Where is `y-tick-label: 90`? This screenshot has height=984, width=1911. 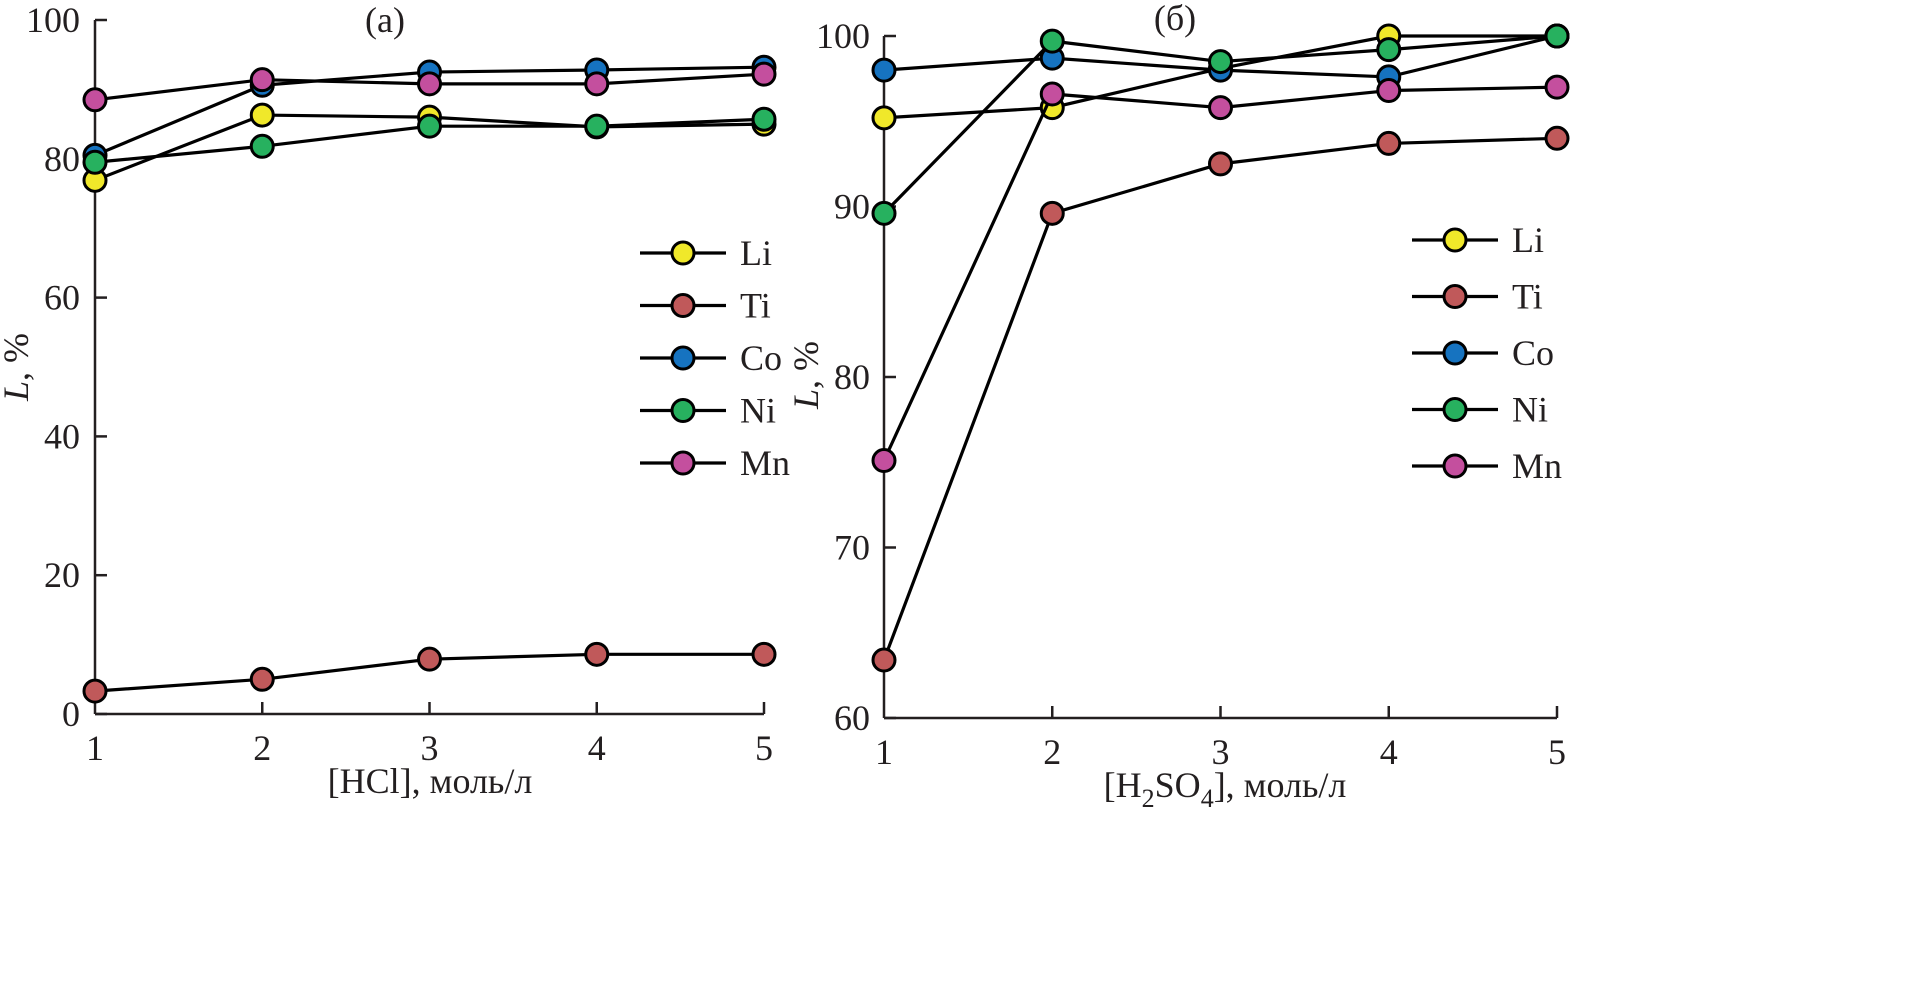 y-tick-label: 90 is located at coordinates (852, 207).